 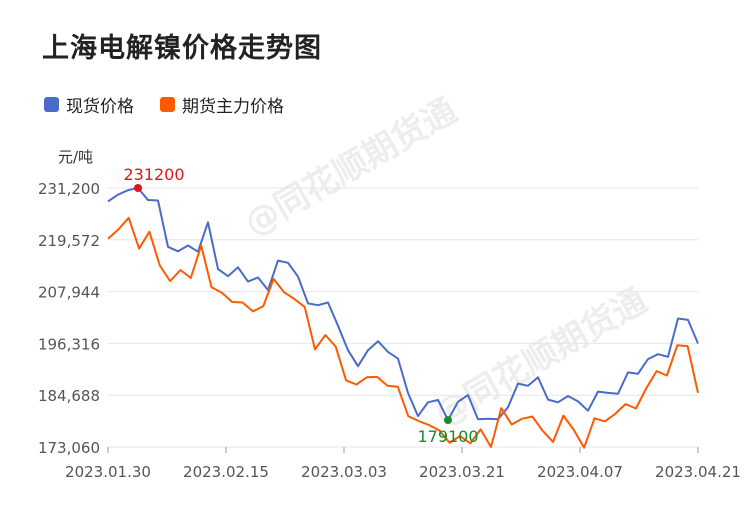 I want to click on legend-swatch-futures, so click(x=167, y=104).